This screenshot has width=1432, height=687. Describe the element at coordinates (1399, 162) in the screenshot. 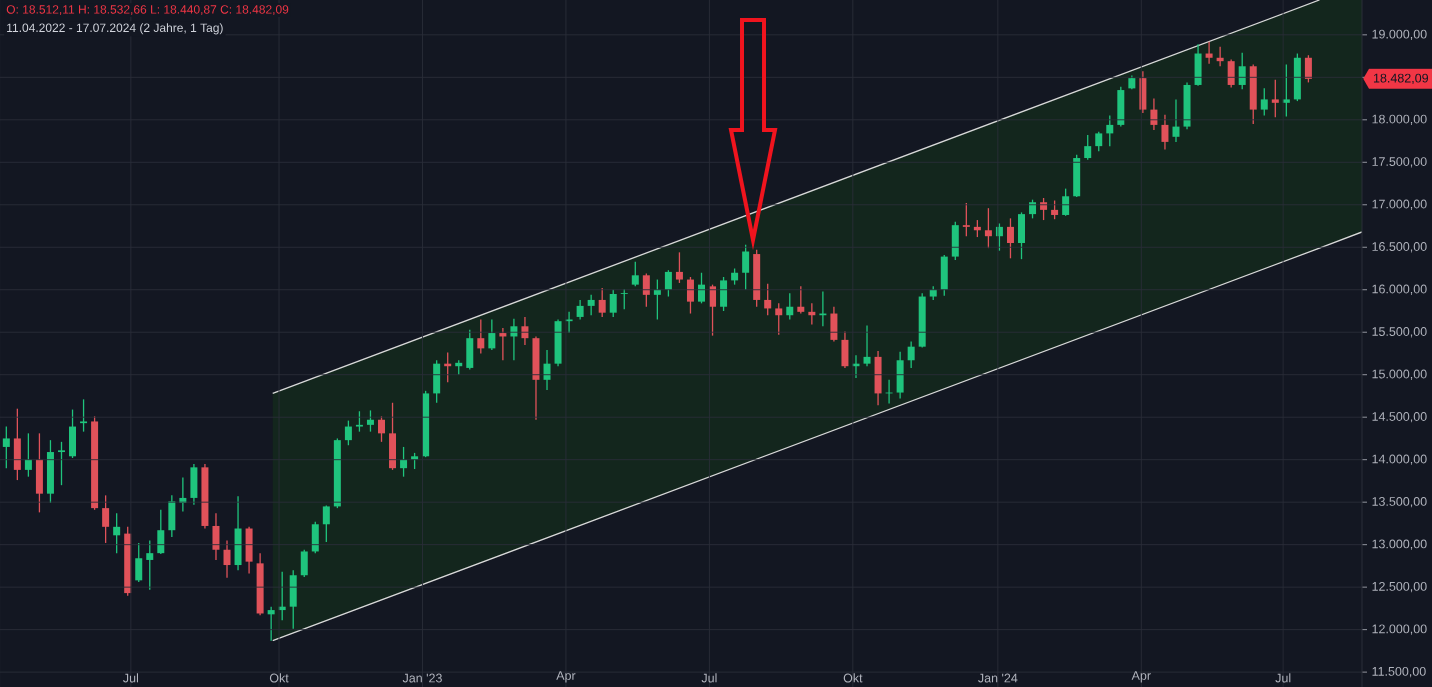

I see `y-tick-label: 17.500,00` at that location.